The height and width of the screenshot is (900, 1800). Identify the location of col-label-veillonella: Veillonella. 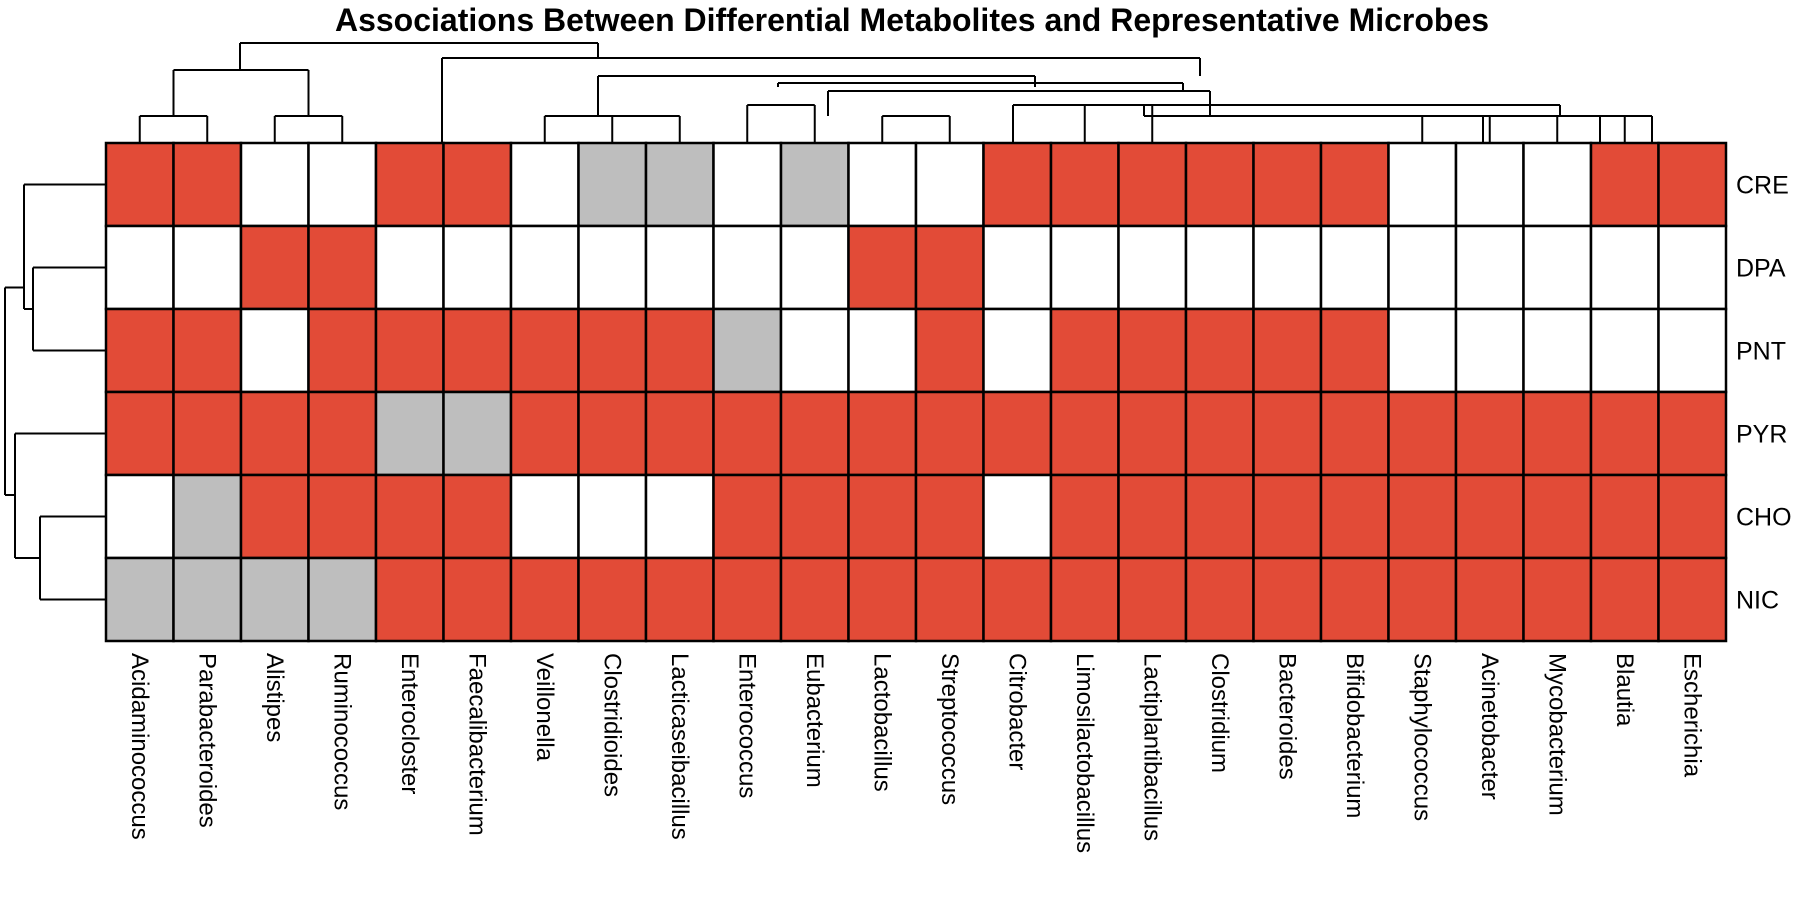
(544, 707).